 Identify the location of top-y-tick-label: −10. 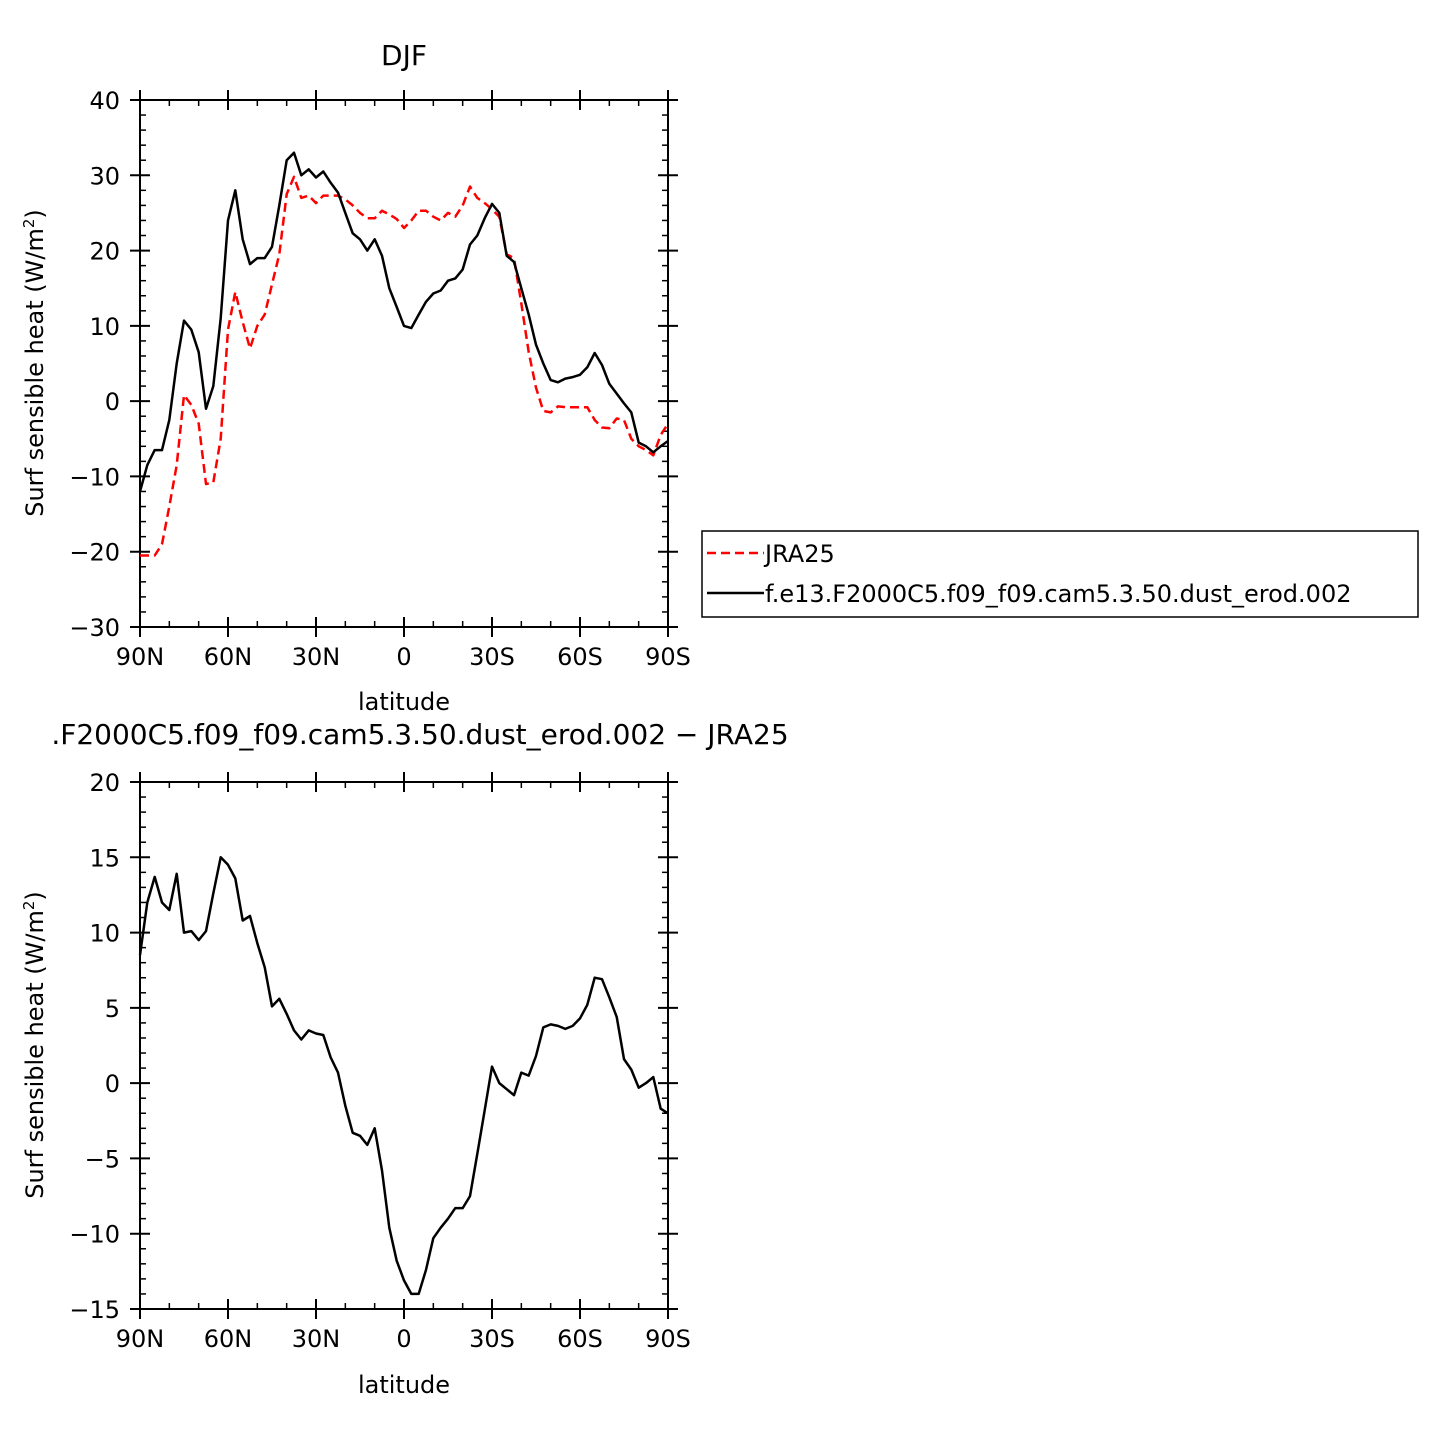
(94, 477).